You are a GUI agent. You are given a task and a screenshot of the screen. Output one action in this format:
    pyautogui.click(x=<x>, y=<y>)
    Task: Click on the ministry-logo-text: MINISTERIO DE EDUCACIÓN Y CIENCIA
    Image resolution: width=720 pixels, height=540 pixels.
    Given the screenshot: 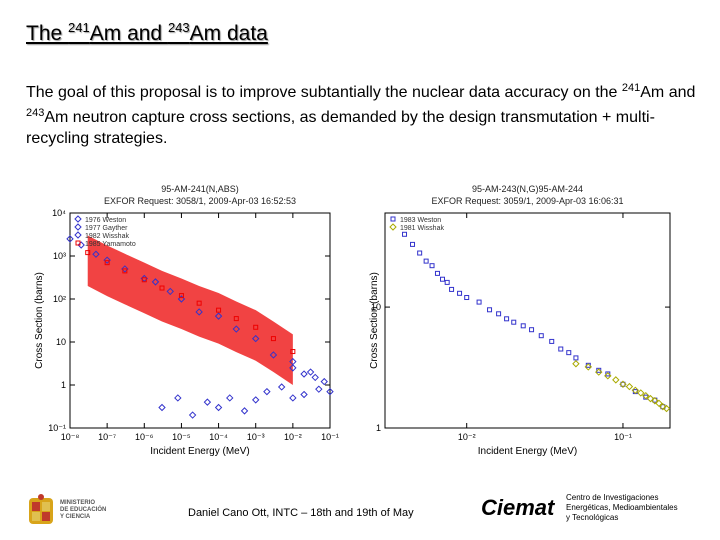 What is the action you would take?
    pyautogui.click(x=83, y=510)
    